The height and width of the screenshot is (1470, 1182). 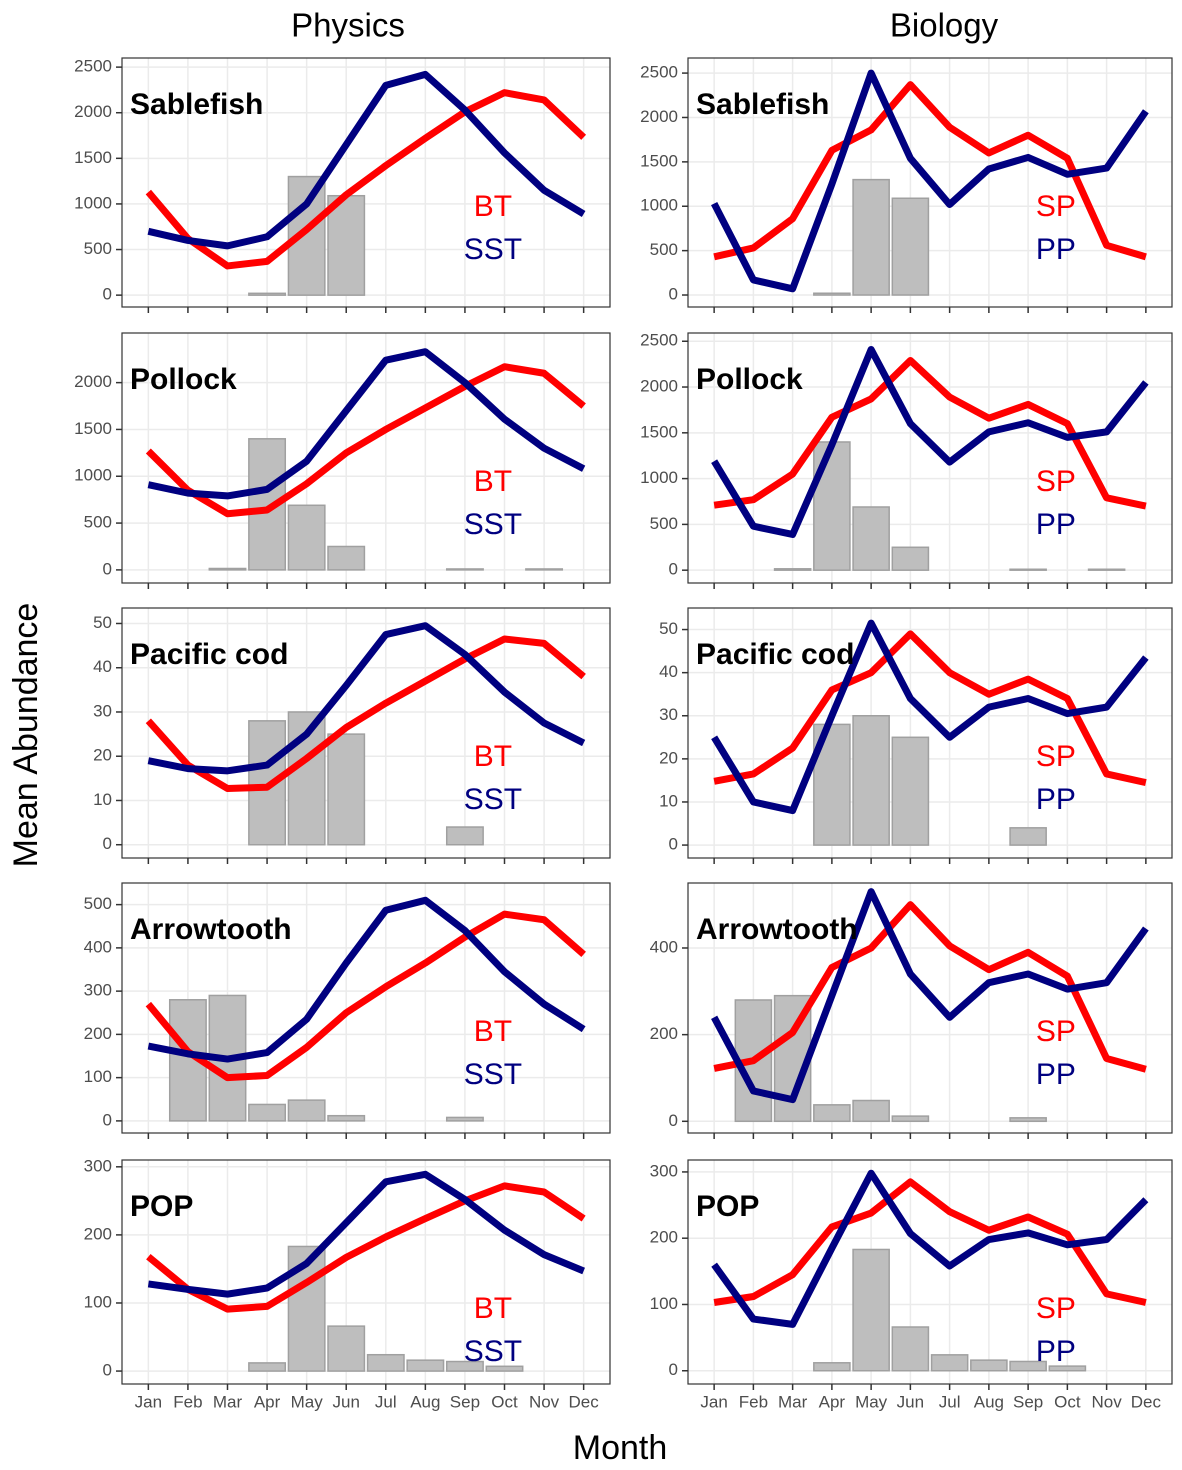 I want to click on panel-title: Arrowtooth, so click(x=777, y=929).